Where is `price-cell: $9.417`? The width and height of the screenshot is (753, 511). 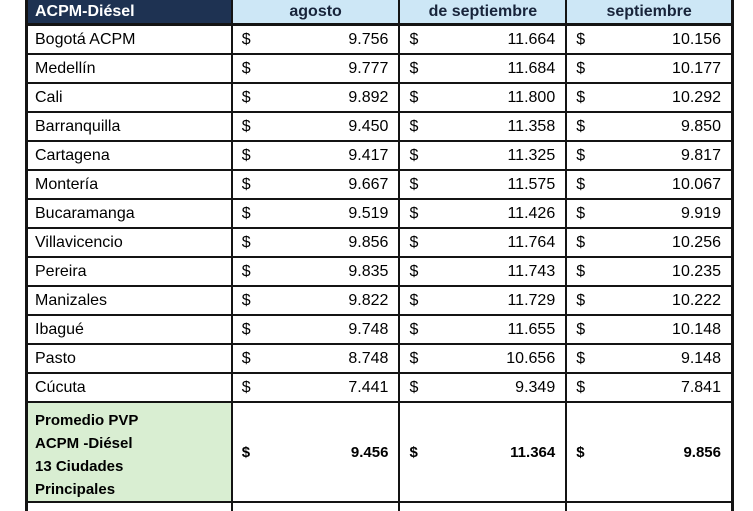
price-cell: $9.417 is located at coordinates (316, 156).